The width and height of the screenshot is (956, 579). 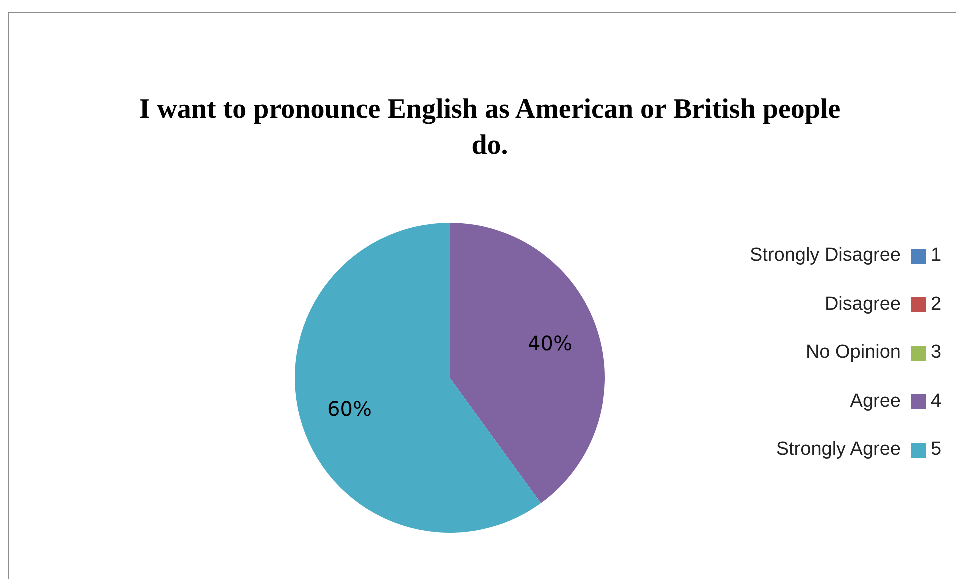 What do you see at coordinates (490, 128) in the screenshot?
I see `chart-title: I want to pronounce English as American or British people do.` at bounding box center [490, 128].